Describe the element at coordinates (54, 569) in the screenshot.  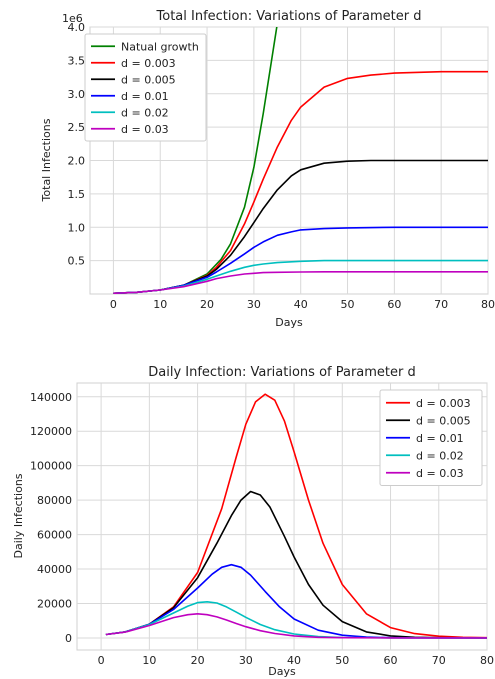
I see `y-tick-label: 40000` at that location.